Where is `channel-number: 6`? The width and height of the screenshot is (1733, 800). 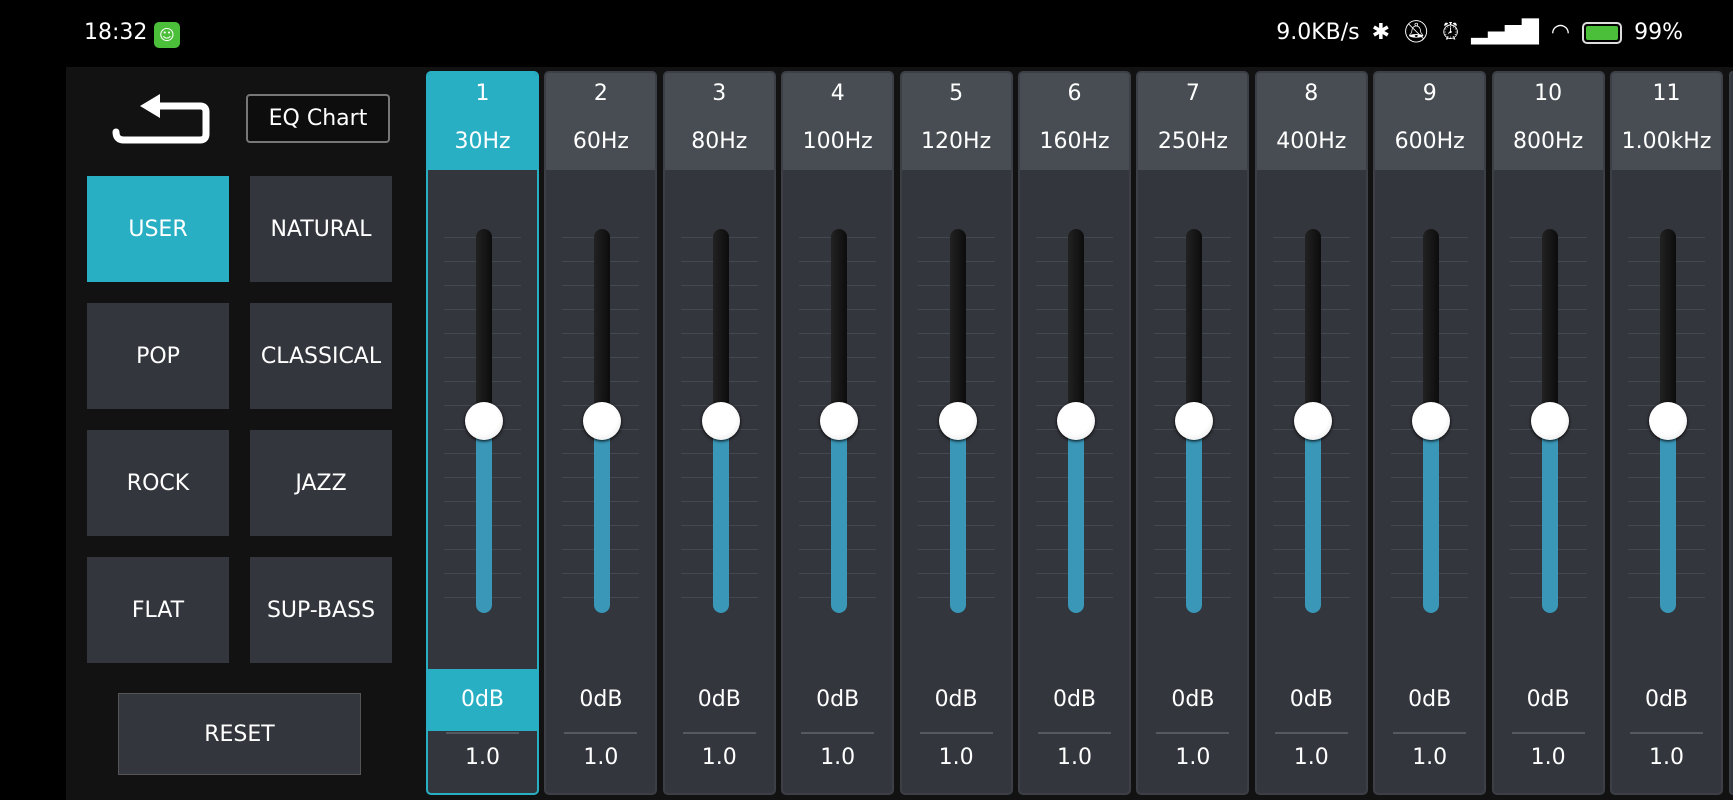 channel-number: 6 is located at coordinates (1074, 93).